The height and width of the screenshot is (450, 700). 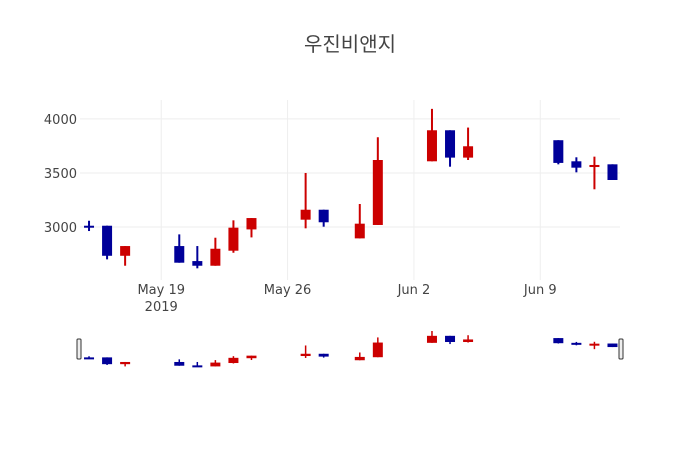 What do you see at coordinates (60, 228) in the screenshot?
I see `y-tick-label: 3000` at bounding box center [60, 228].